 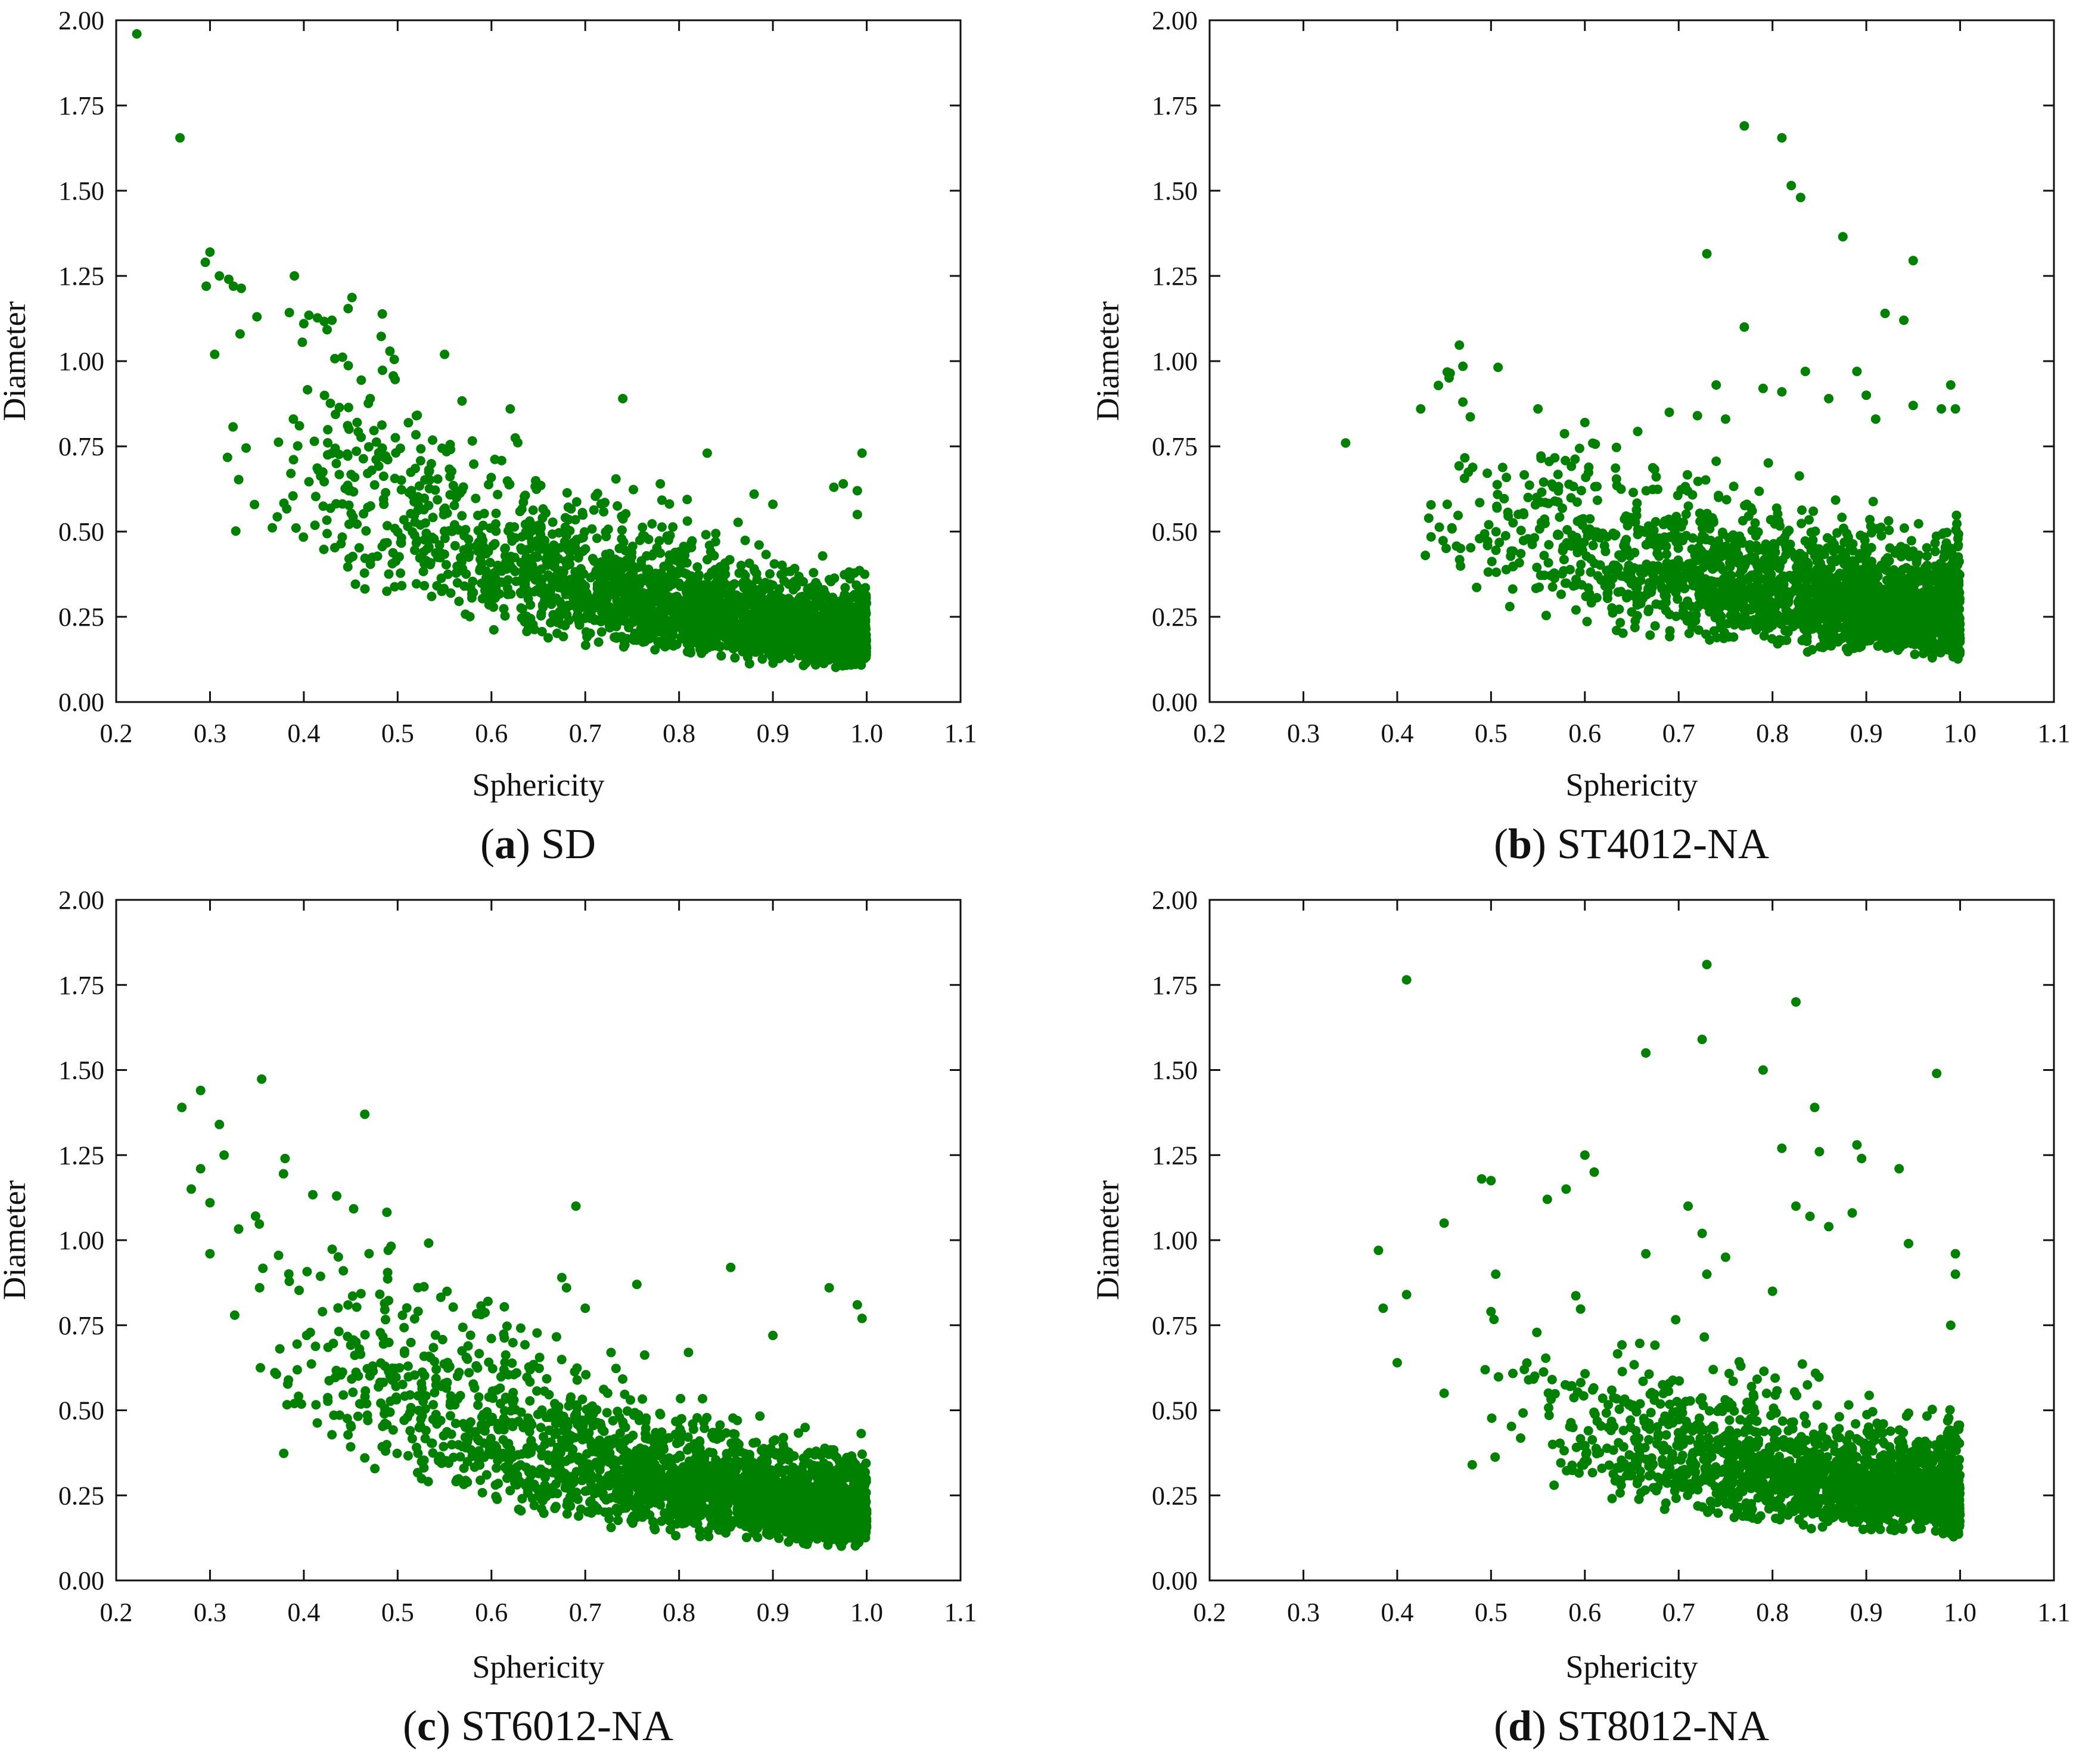 I want to click on caption-open-paren: (, so click(x=488, y=844).